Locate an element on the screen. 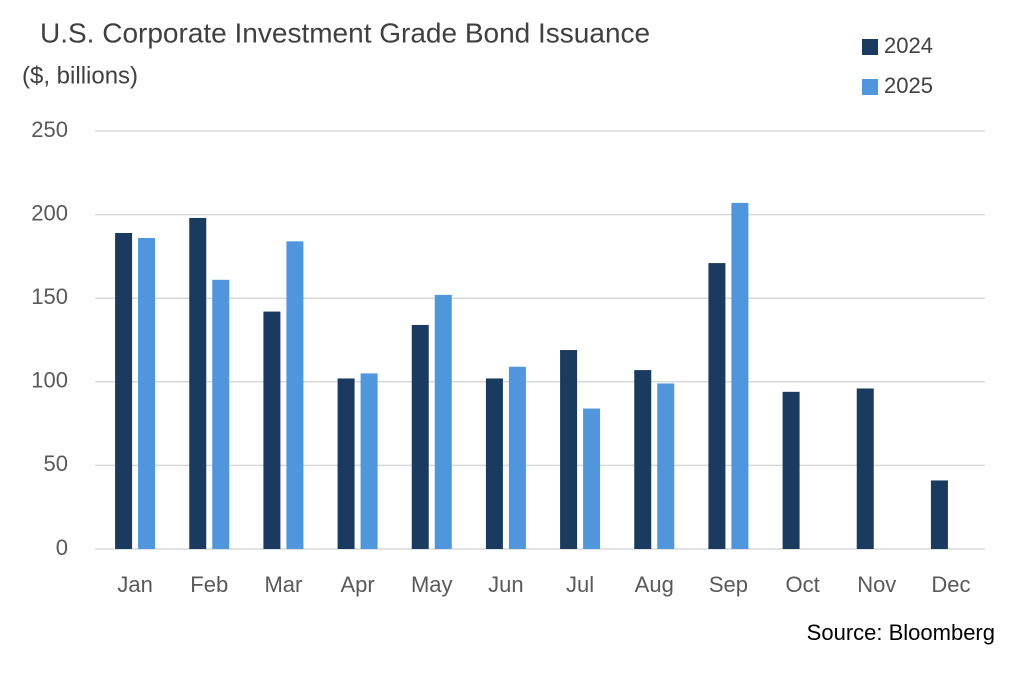 The width and height of the screenshot is (1024, 674). x-tick-label: Jun is located at coordinates (505, 584).